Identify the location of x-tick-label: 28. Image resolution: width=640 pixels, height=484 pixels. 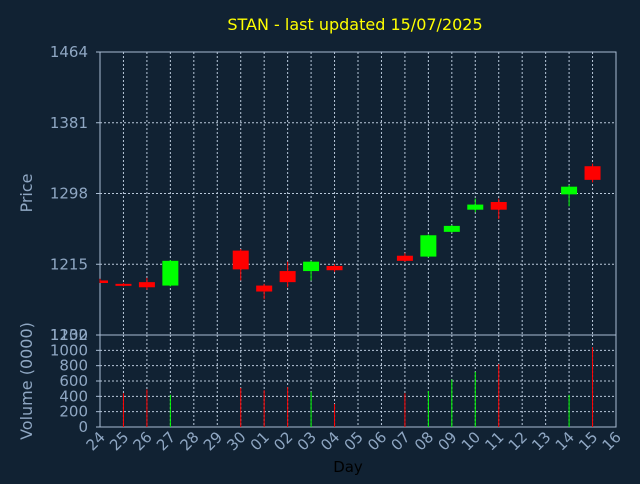
(189, 441).